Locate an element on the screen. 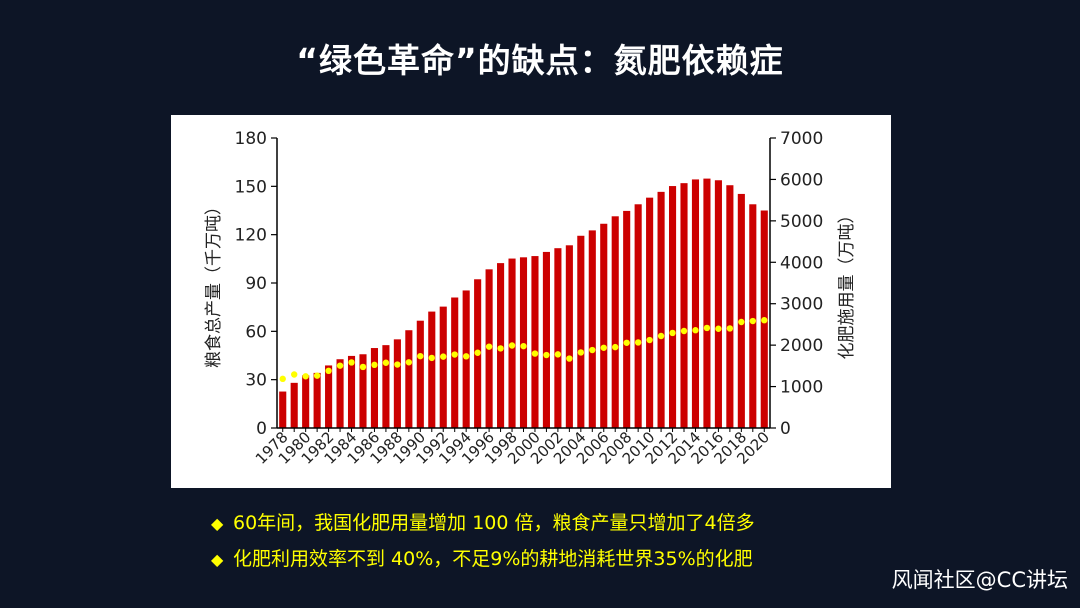 This screenshot has height=608, width=1080. left-tick-label: 150 is located at coordinates (251, 187).